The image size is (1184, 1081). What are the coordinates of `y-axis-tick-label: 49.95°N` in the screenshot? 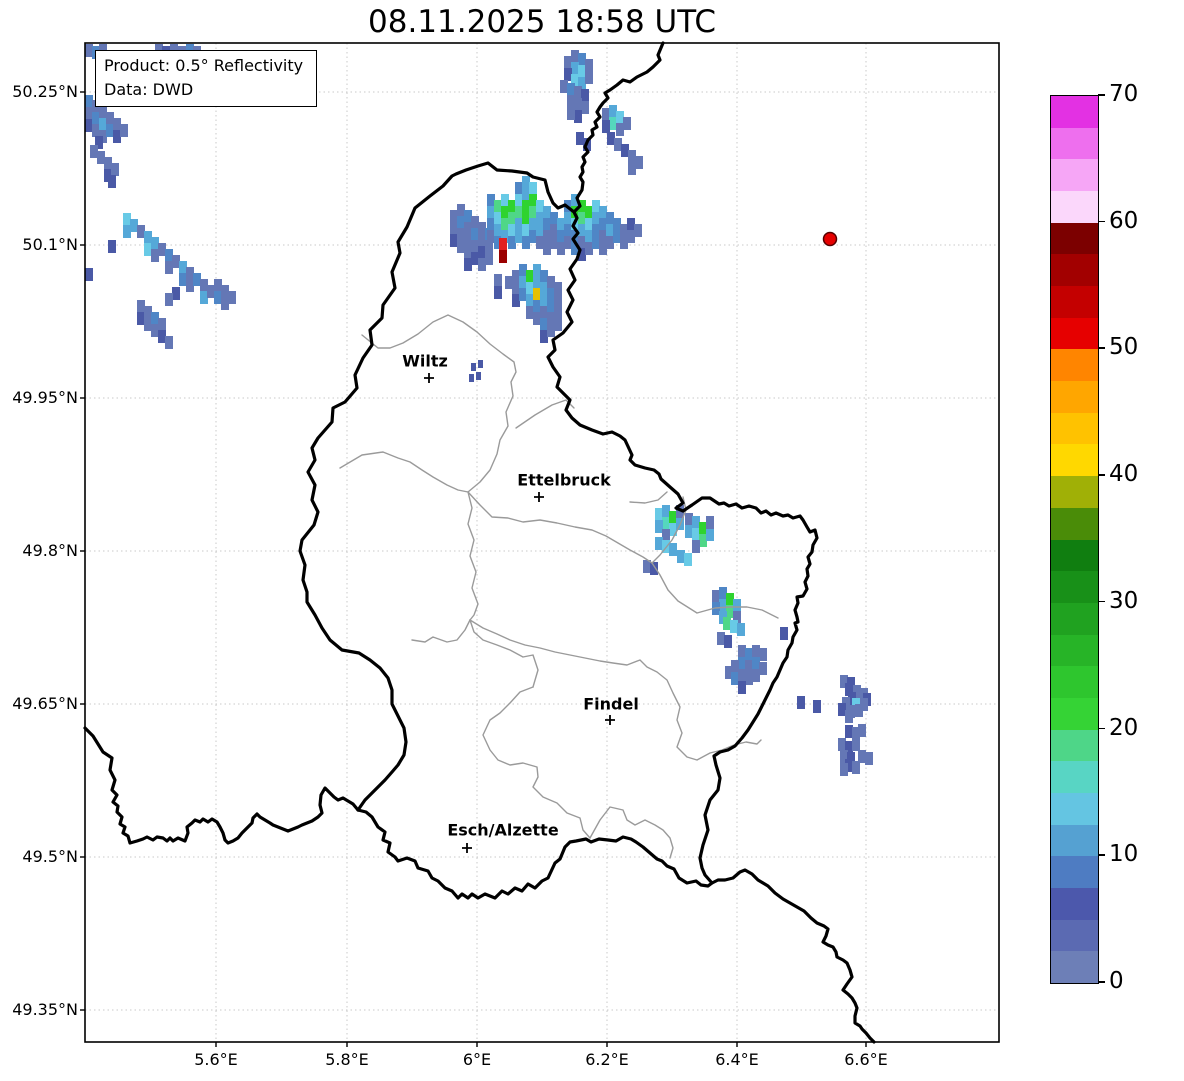 It's located at (45, 397).